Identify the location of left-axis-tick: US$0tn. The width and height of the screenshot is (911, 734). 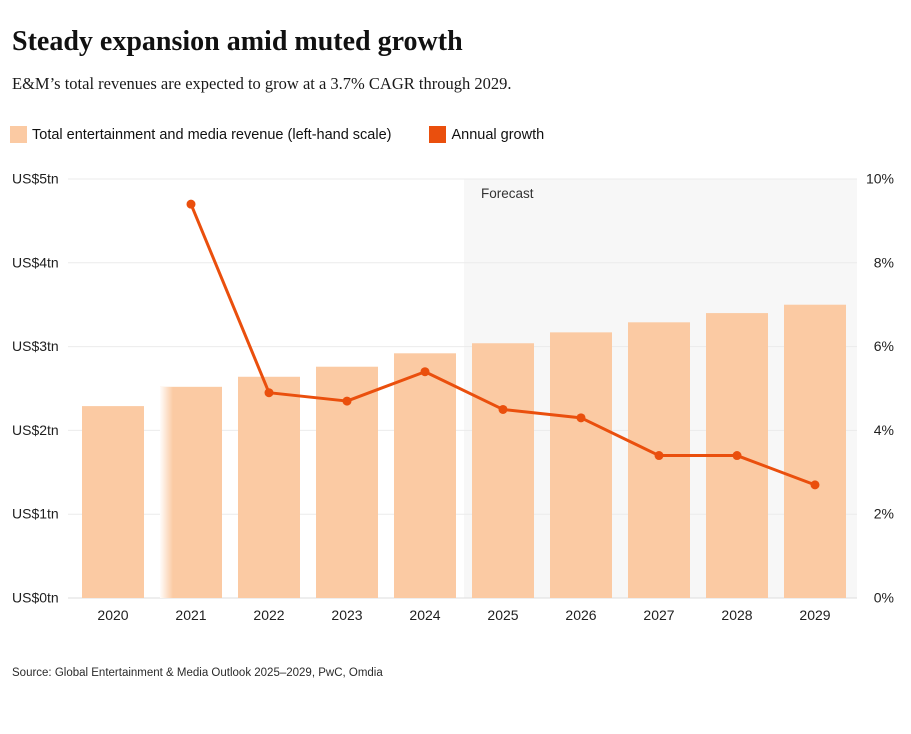
(35, 598).